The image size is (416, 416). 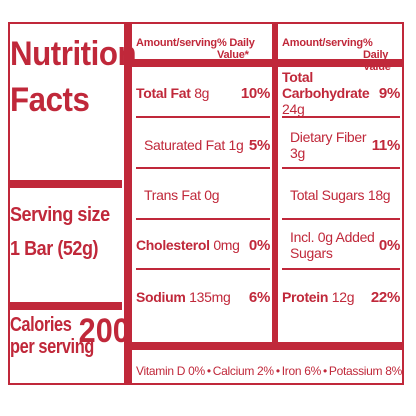 What do you see at coordinates (210, 297) in the screenshot?
I see `nutrient-amount: 135mg` at bounding box center [210, 297].